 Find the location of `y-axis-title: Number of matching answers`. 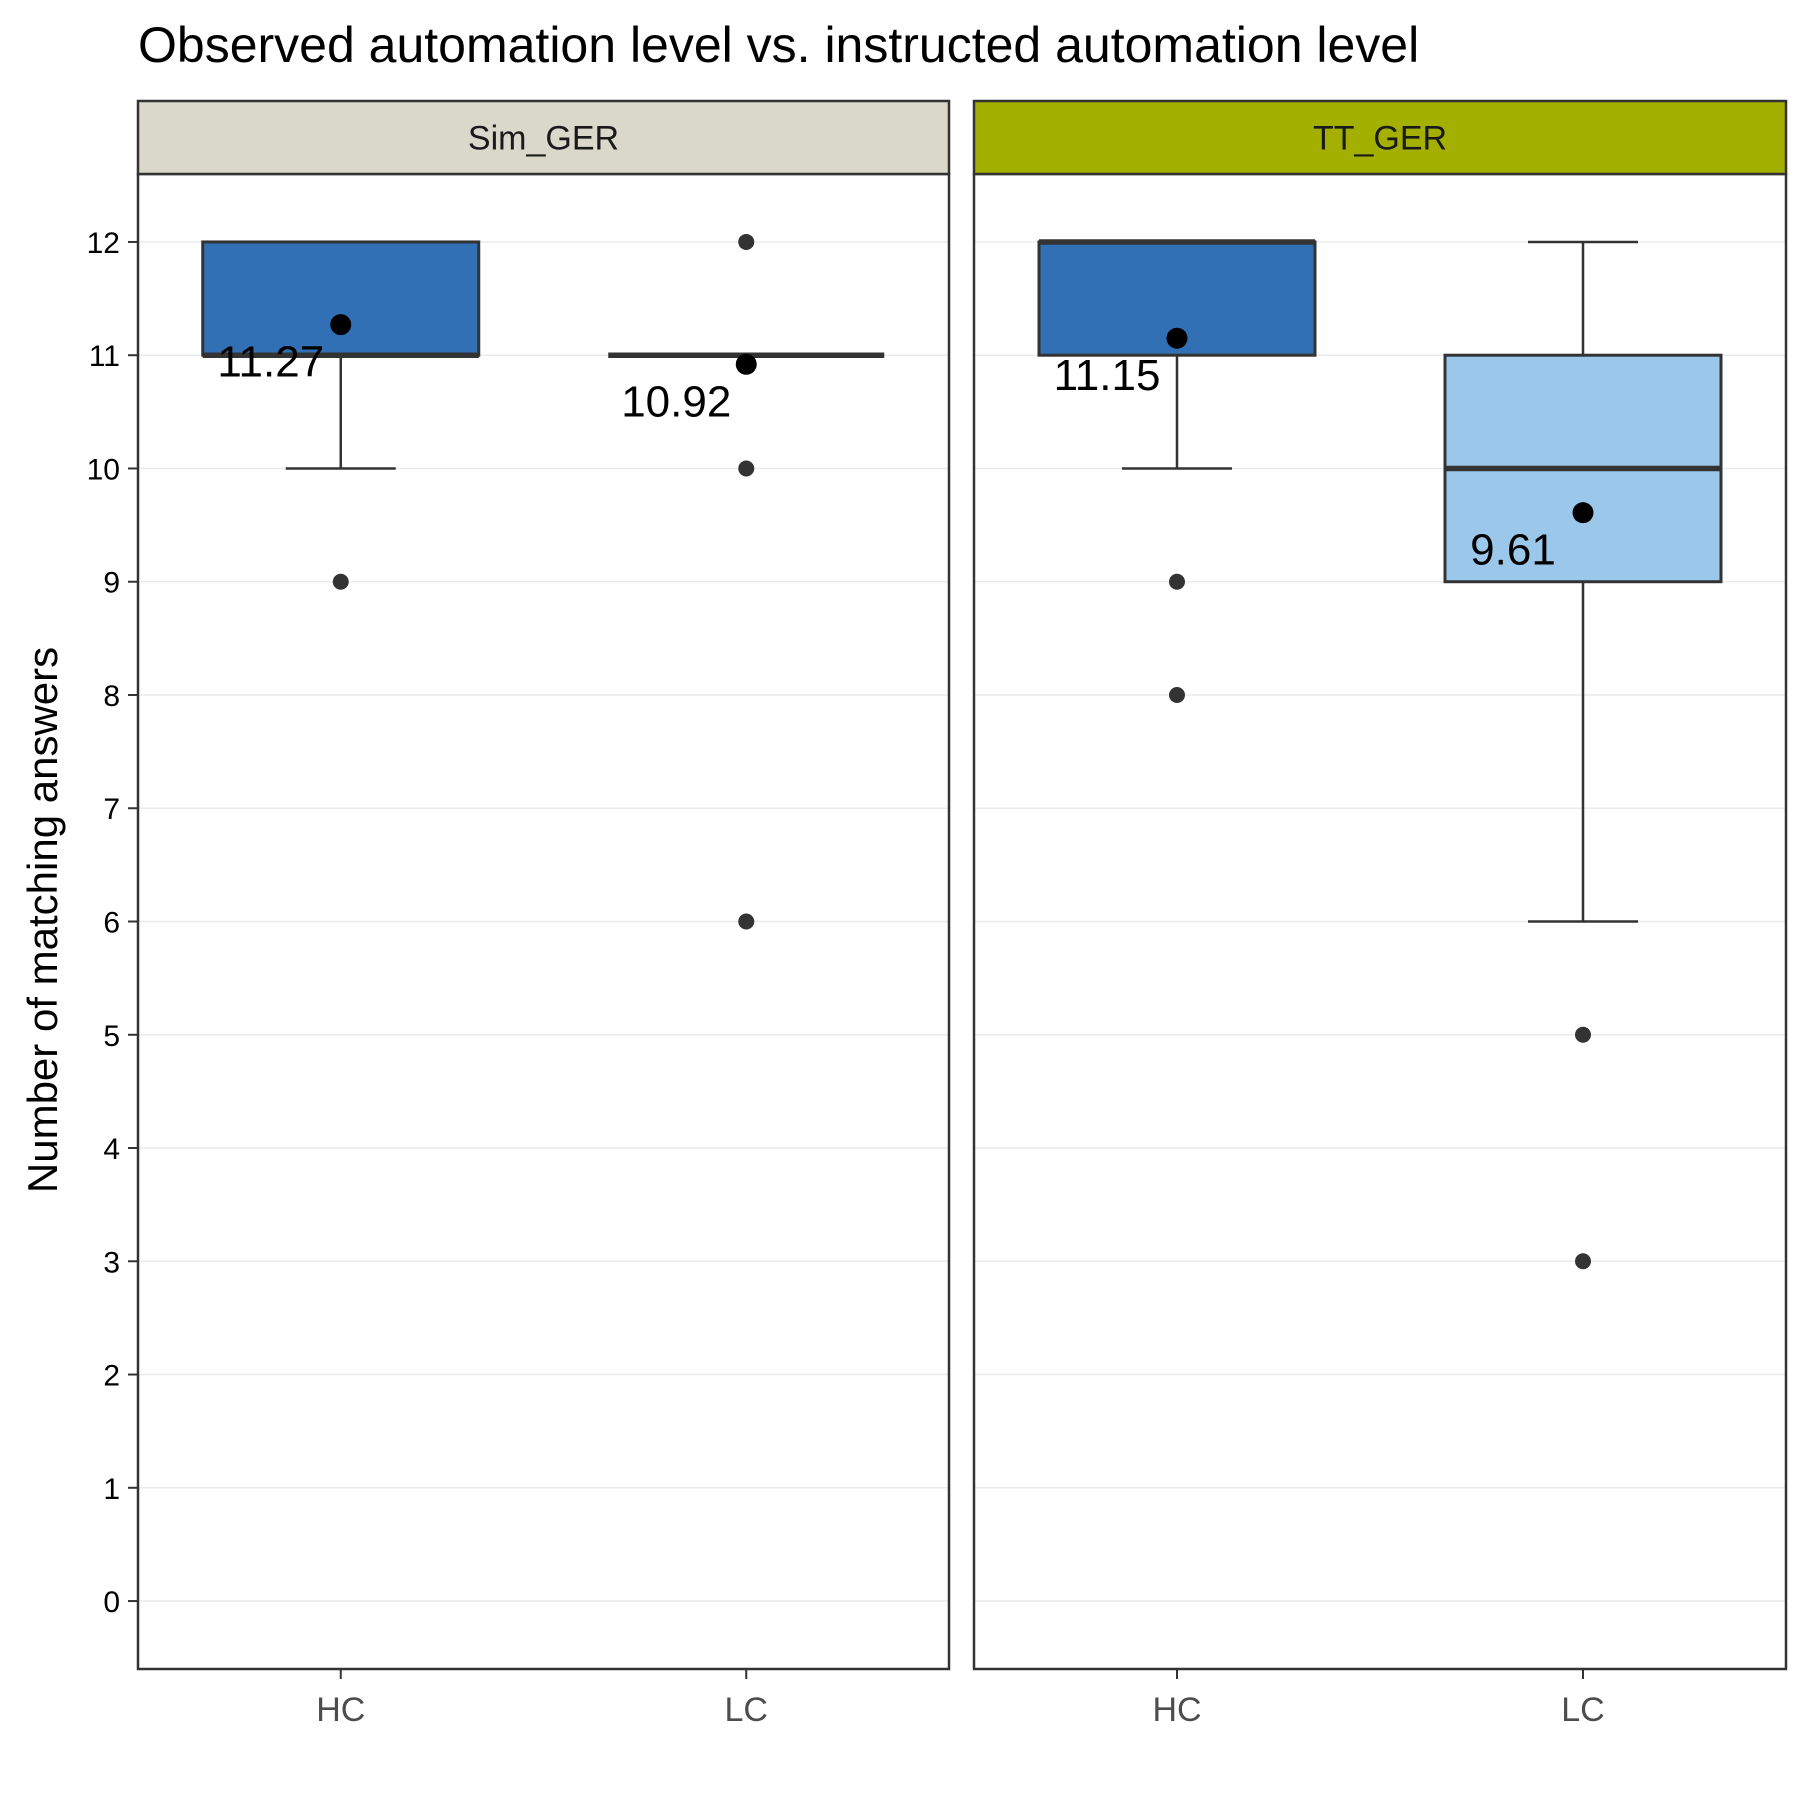

y-axis-title: Number of matching answers is located at coordinates (42, 920).